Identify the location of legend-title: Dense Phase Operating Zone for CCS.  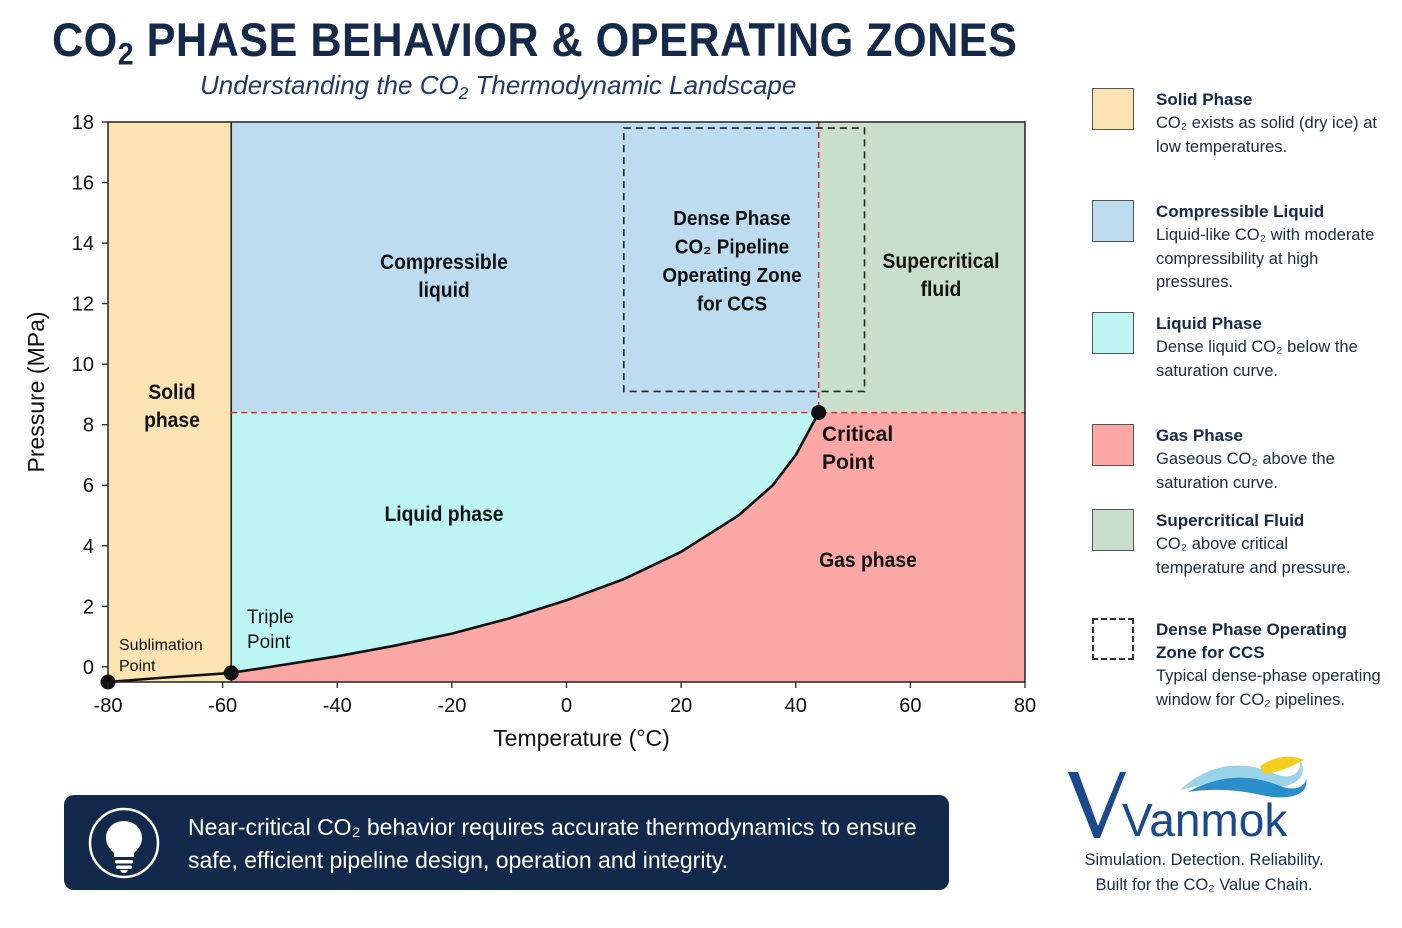
(1251, 641).